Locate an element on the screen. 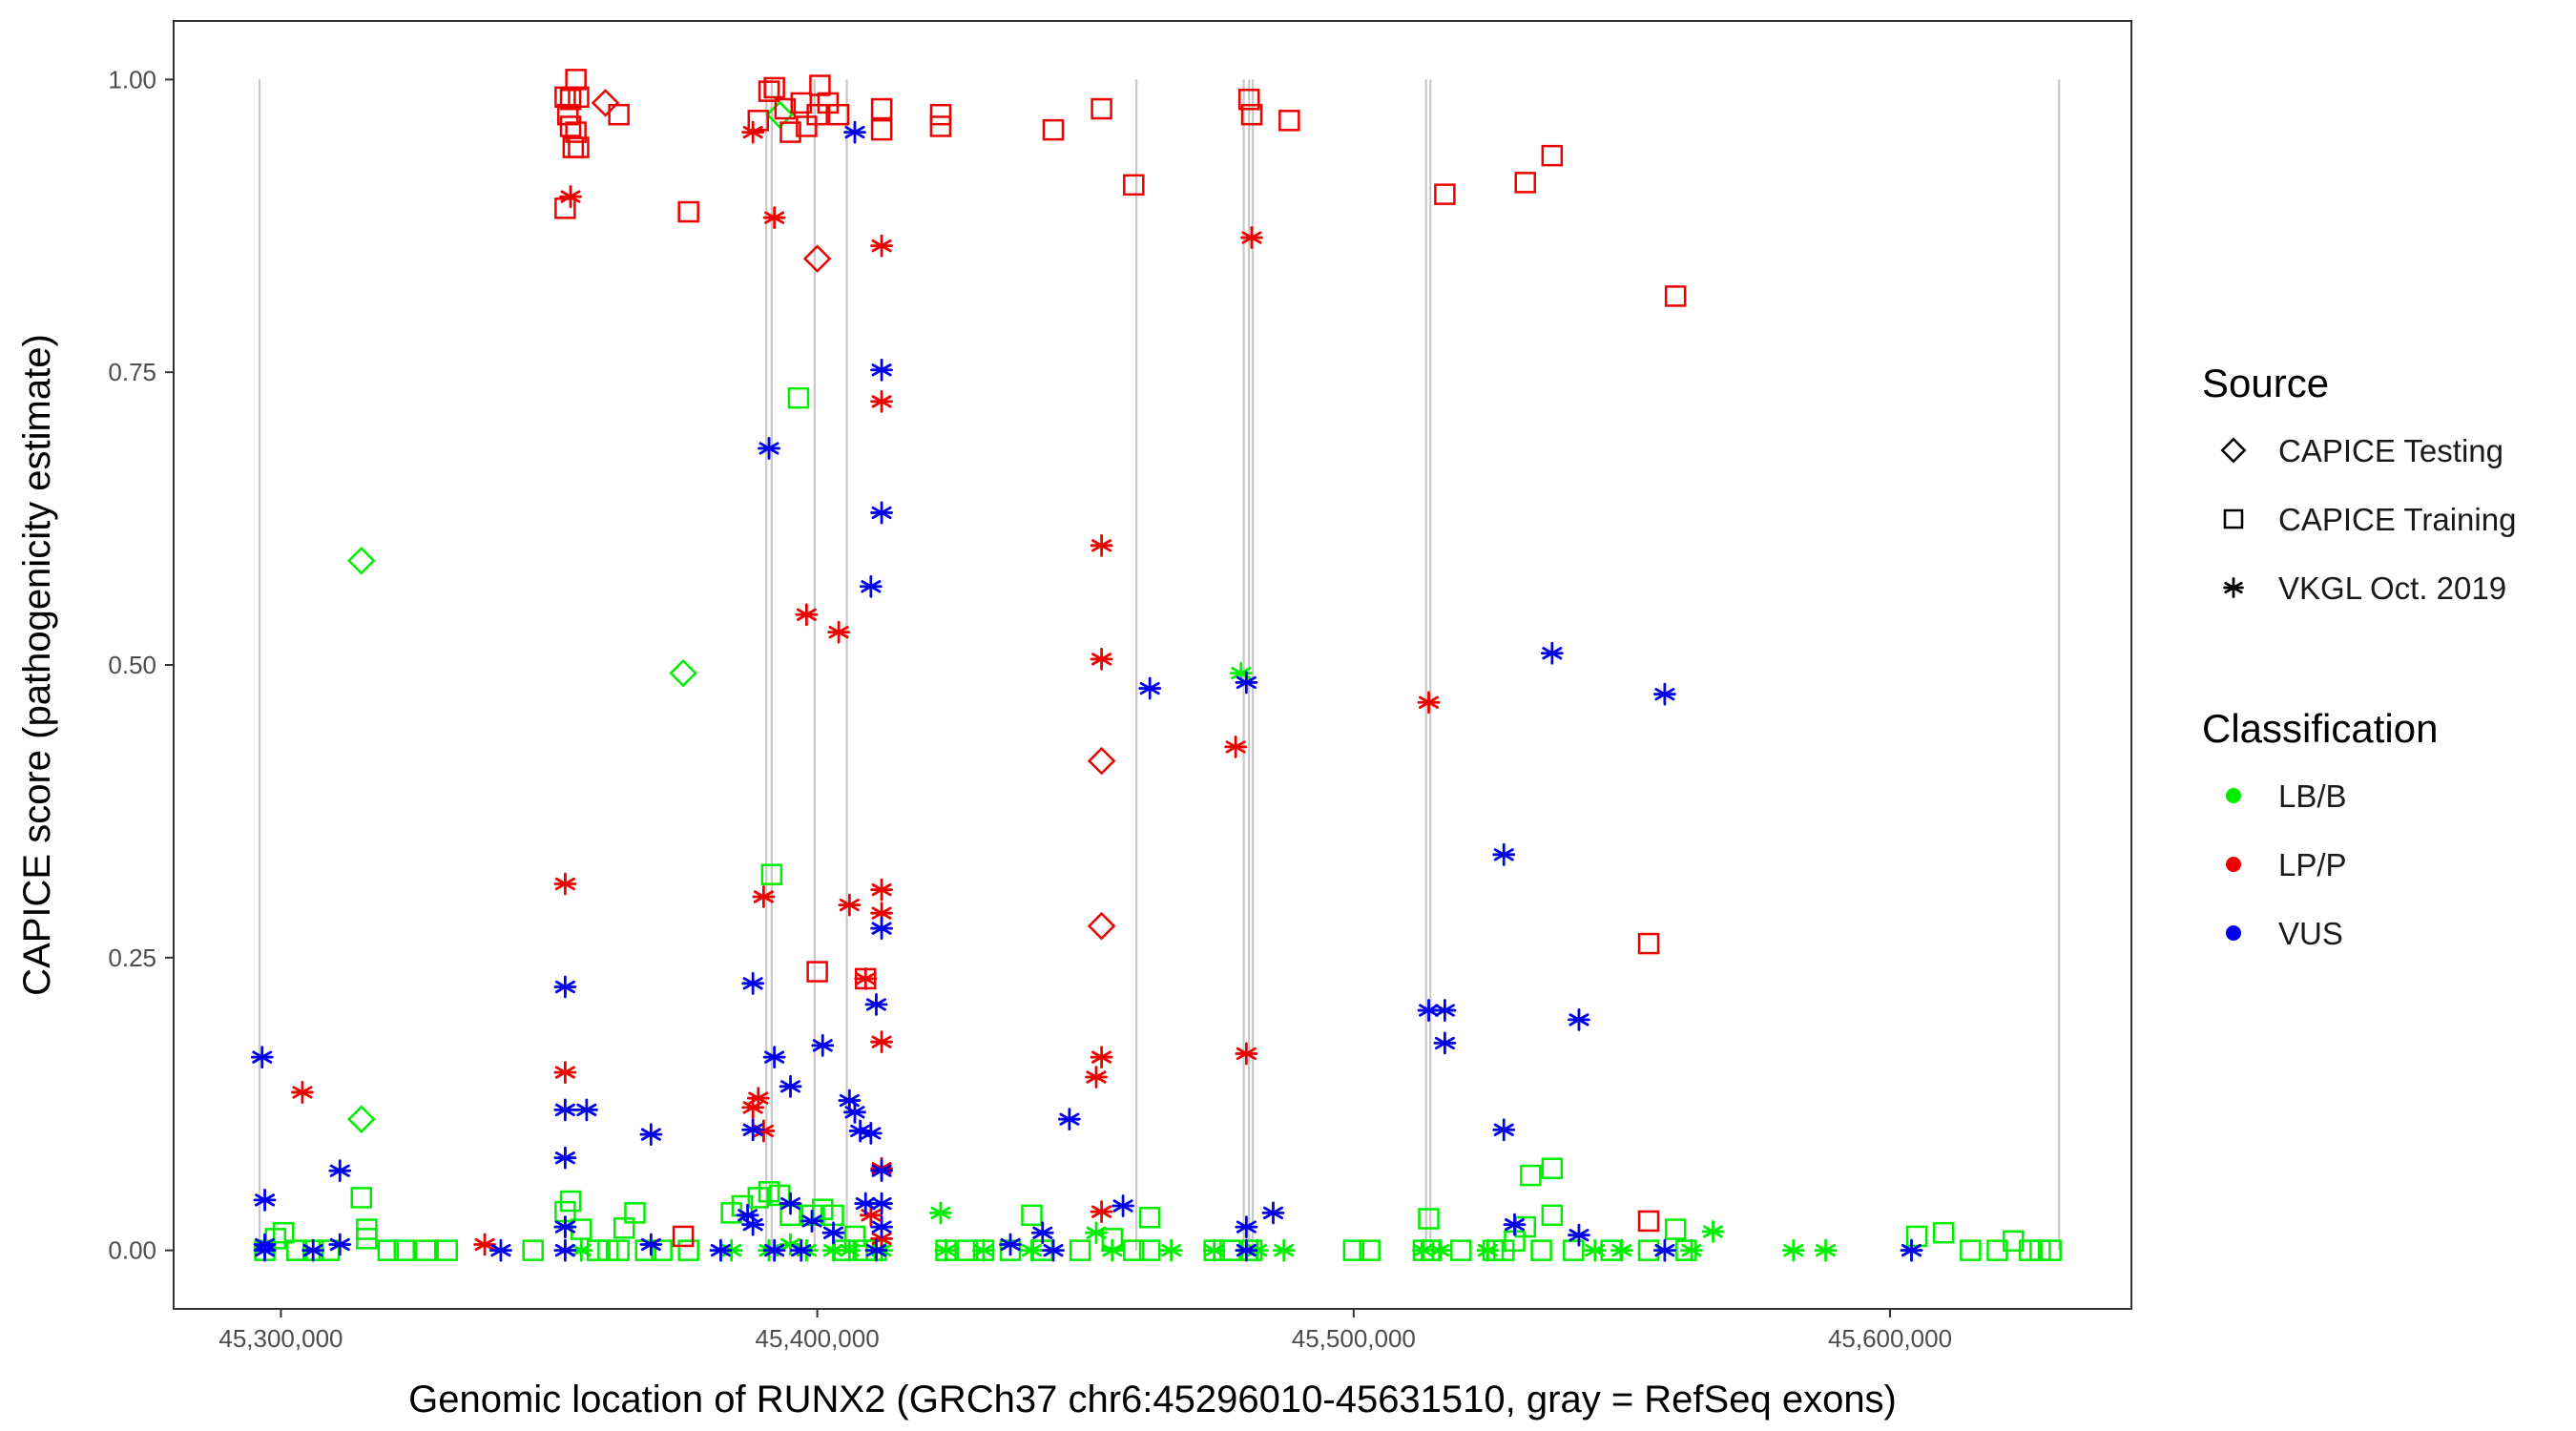 The width and height of the screenshot is (2576, 1431). y-tick-label: 0.50 is located at coordinates (132, 665).